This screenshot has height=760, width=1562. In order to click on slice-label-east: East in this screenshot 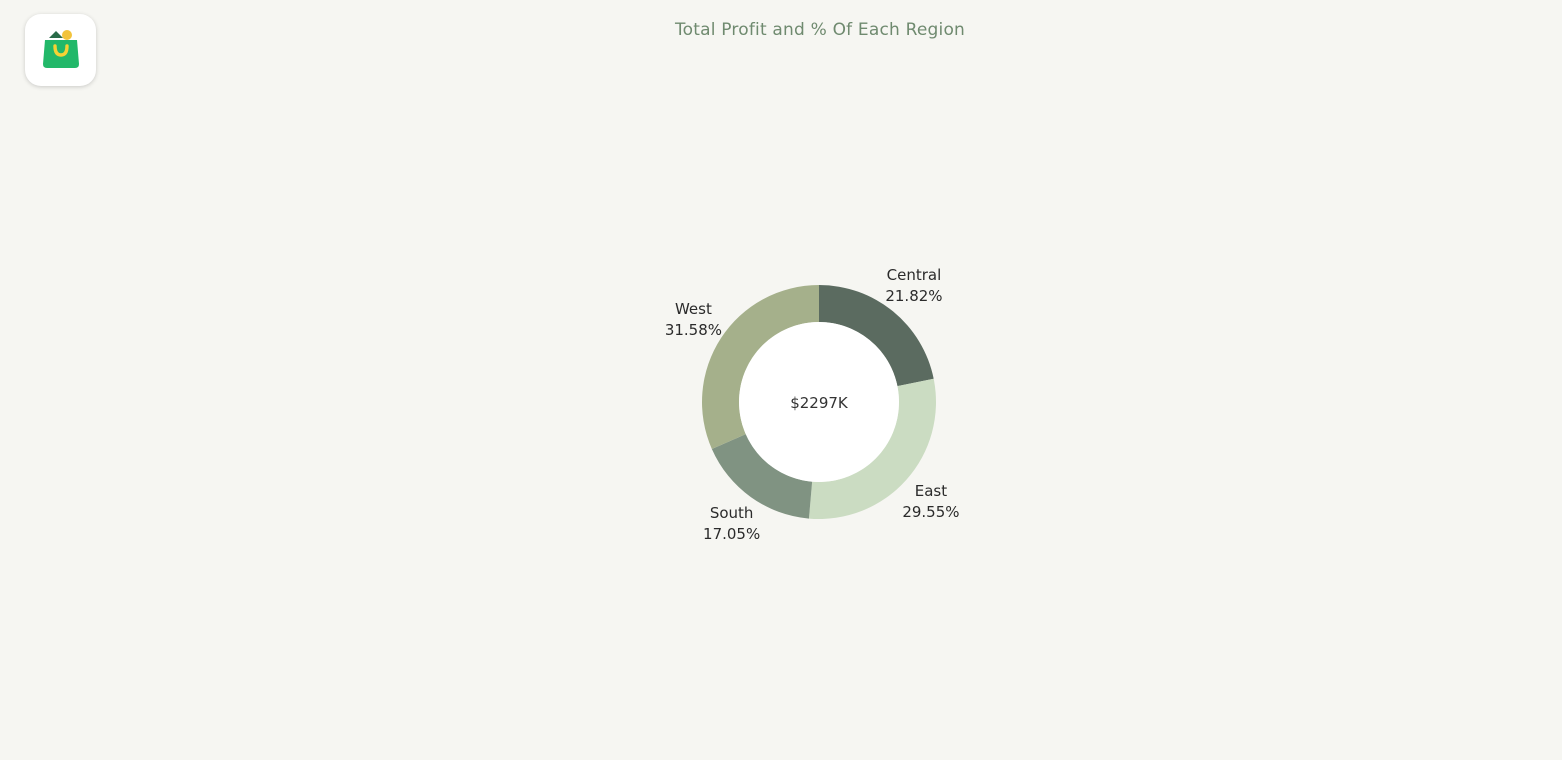, I will do `click(931, 491)`.